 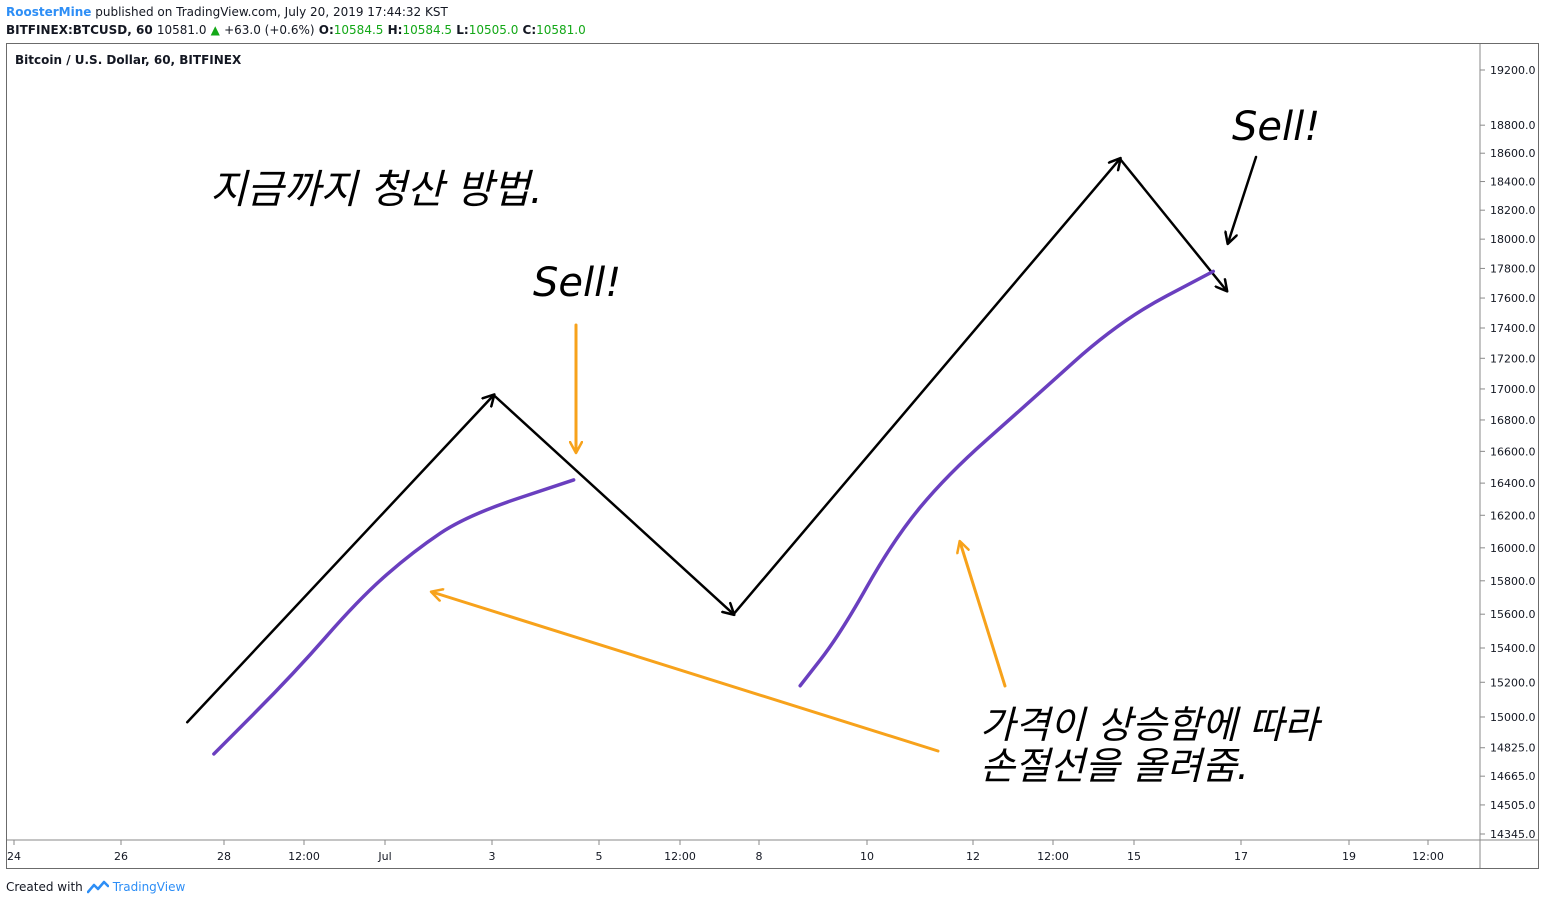 I want to click on price-tick-label: 19200.0, so click(x=1513, y=70).